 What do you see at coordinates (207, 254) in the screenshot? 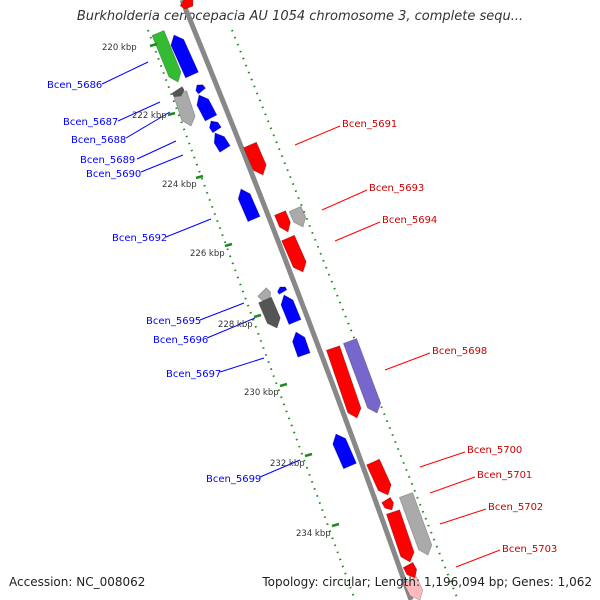
I see `scale-label: 226 kbp` at bounding box center [207, 254].